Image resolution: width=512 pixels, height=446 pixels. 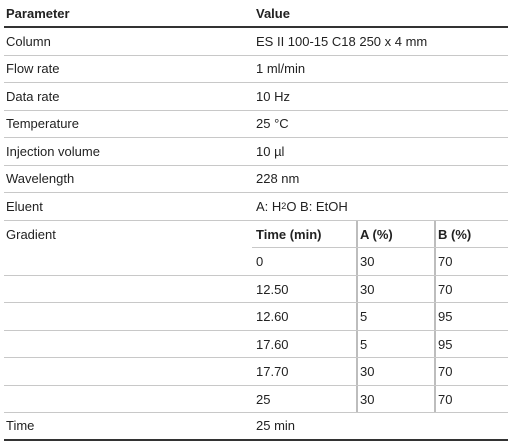 I want to click on gradient-header-row: Gradient Time (min) A (%) B (%), so click(x=256, y=234).